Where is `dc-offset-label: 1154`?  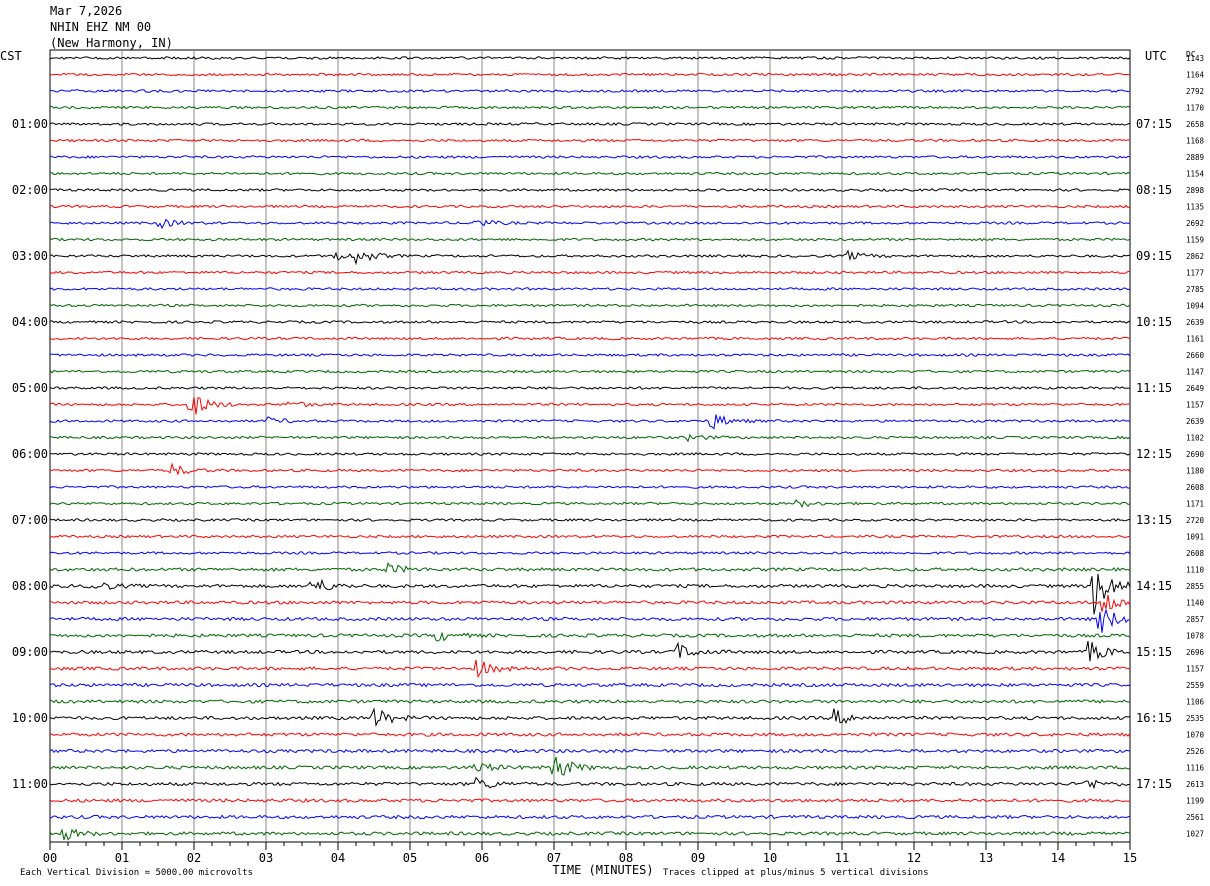 dc-offset-label: 1154 is located at coordinates (1195, 174).